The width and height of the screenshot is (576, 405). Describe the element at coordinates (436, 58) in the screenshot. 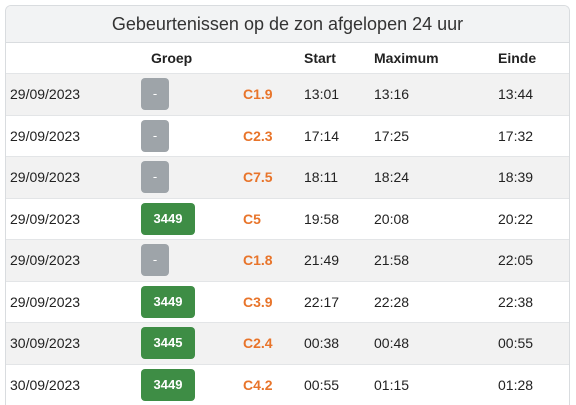

I see `column-header-maximum: Maximum` at that location.